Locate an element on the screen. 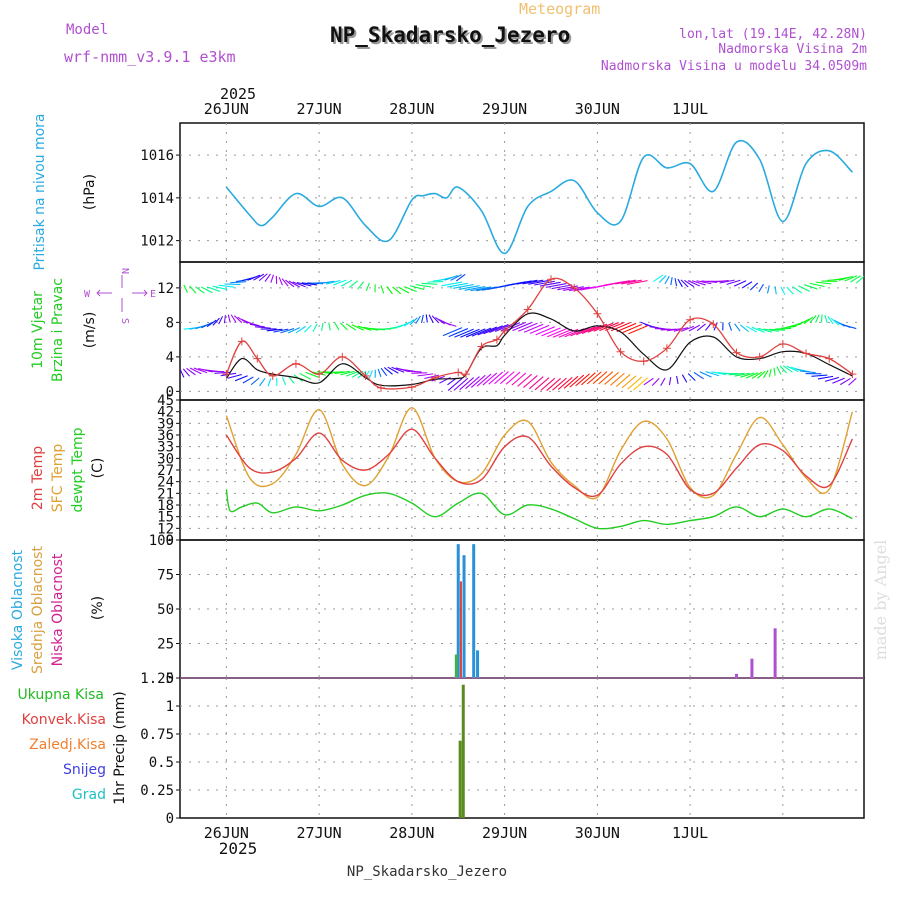 The image size is (900, 900). temperature-panel is located at coordinates (539, 468).